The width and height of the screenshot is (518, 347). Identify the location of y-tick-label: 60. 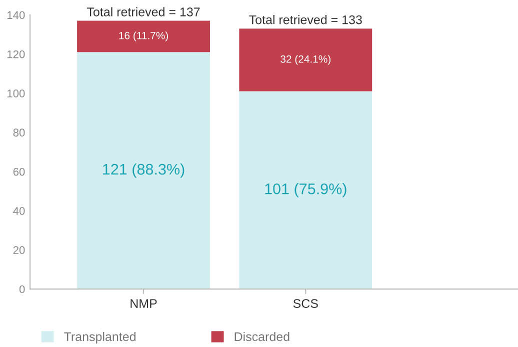
(19, 172).